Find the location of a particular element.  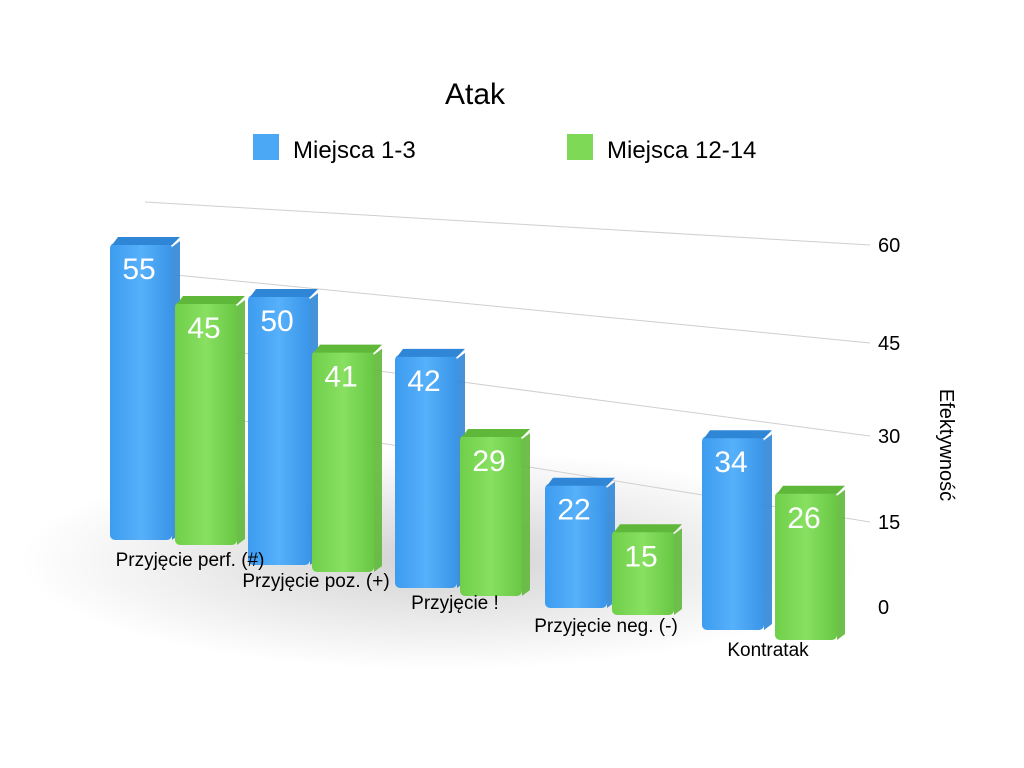

y-tick-label: 0 is located at coordinates (883, 608).